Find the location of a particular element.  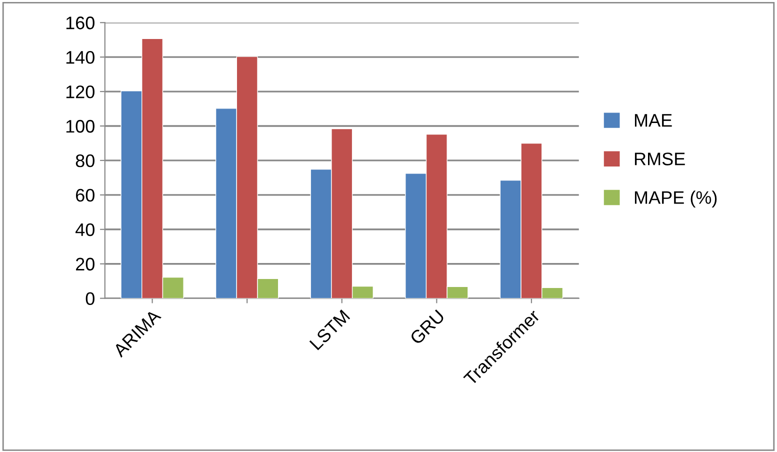

y-tick-label: 160 is located at coordinates (80, 23).